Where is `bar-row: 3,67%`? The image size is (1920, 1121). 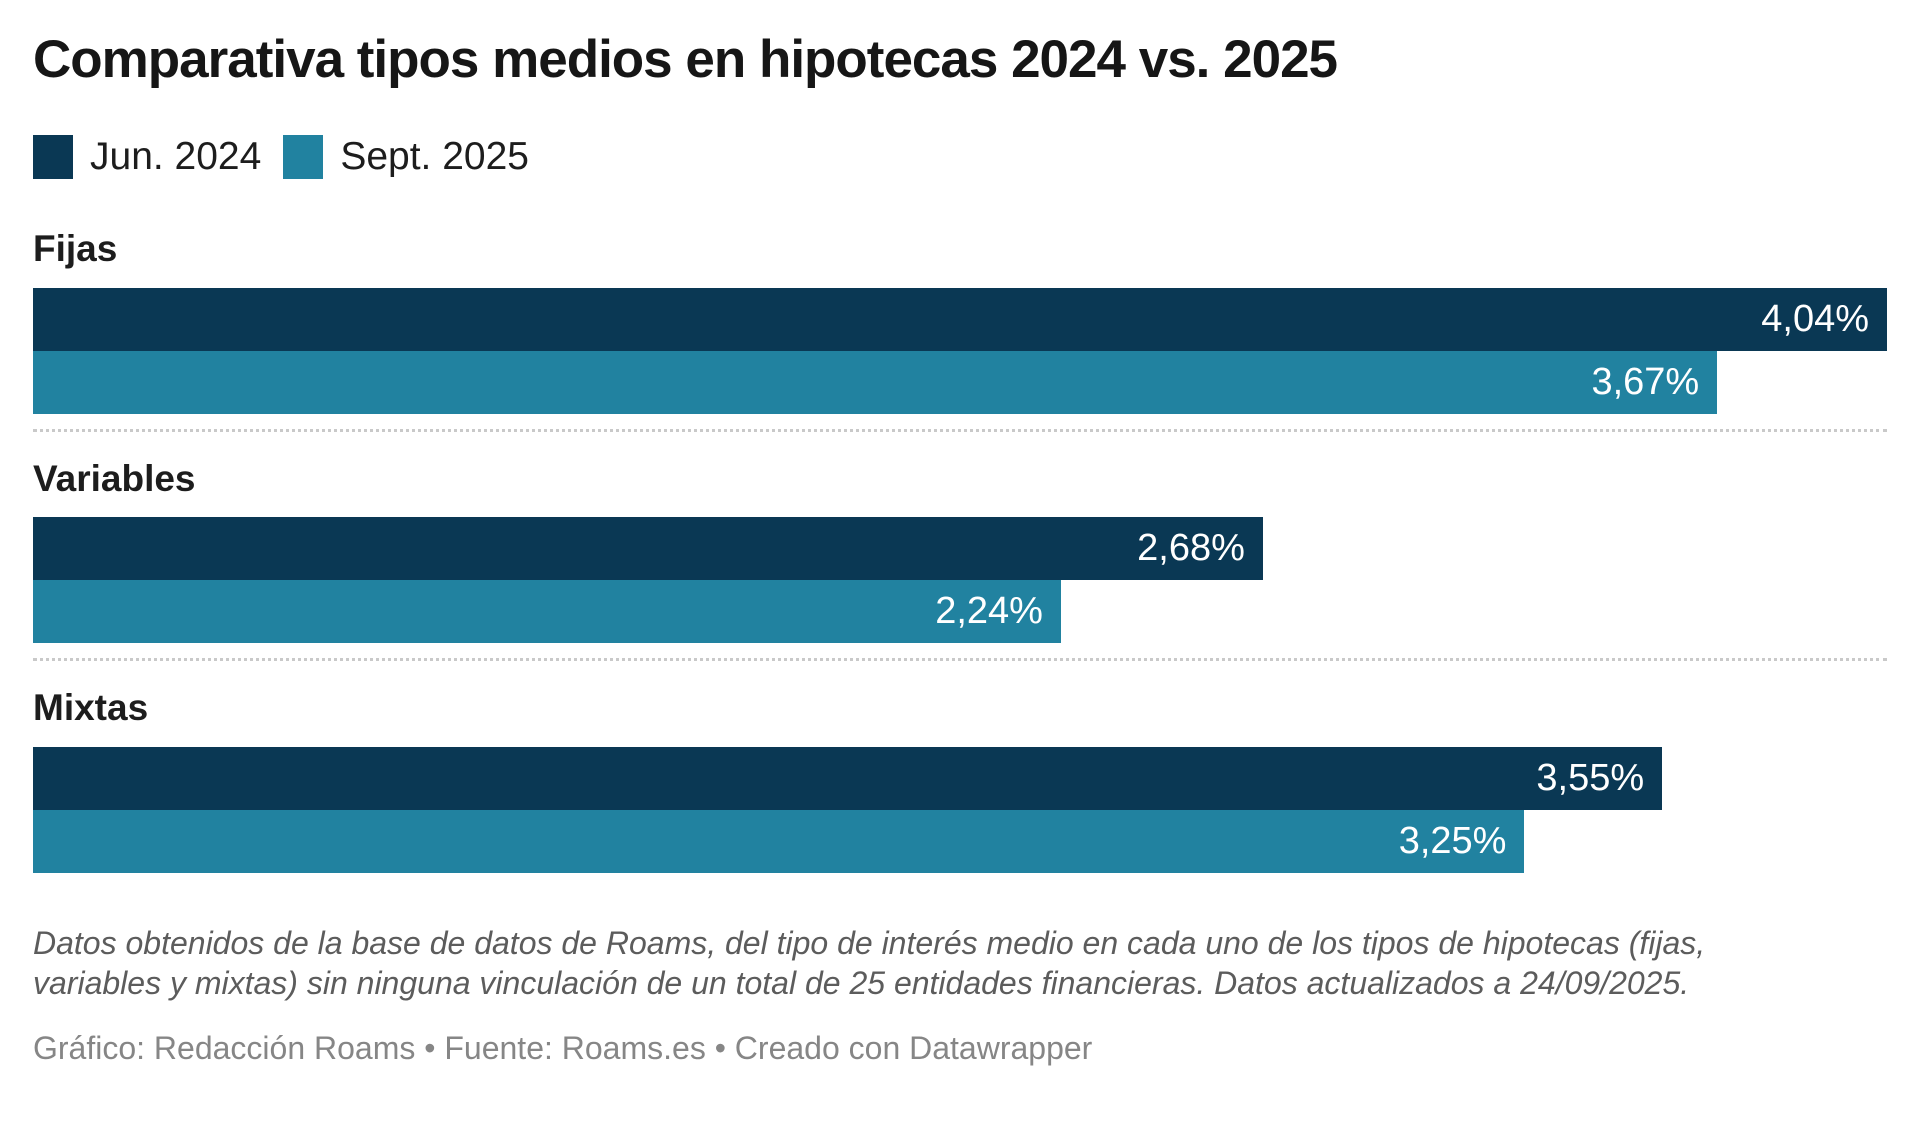
bar-row: 3,67% is located at coordinates (960, 382).